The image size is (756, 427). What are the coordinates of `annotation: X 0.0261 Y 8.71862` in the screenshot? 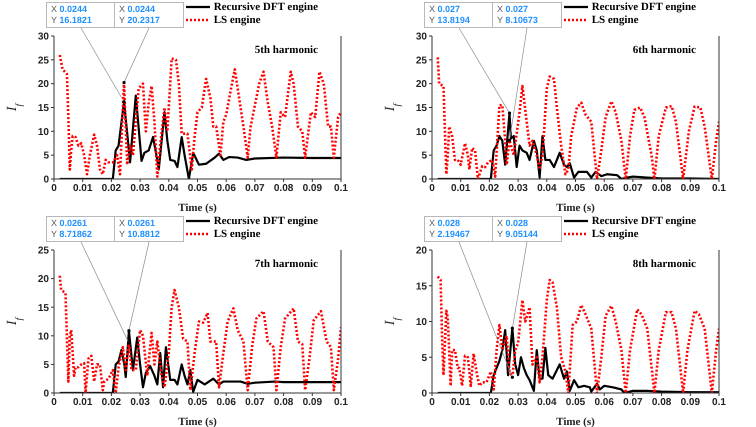 It's located at (71, 228).